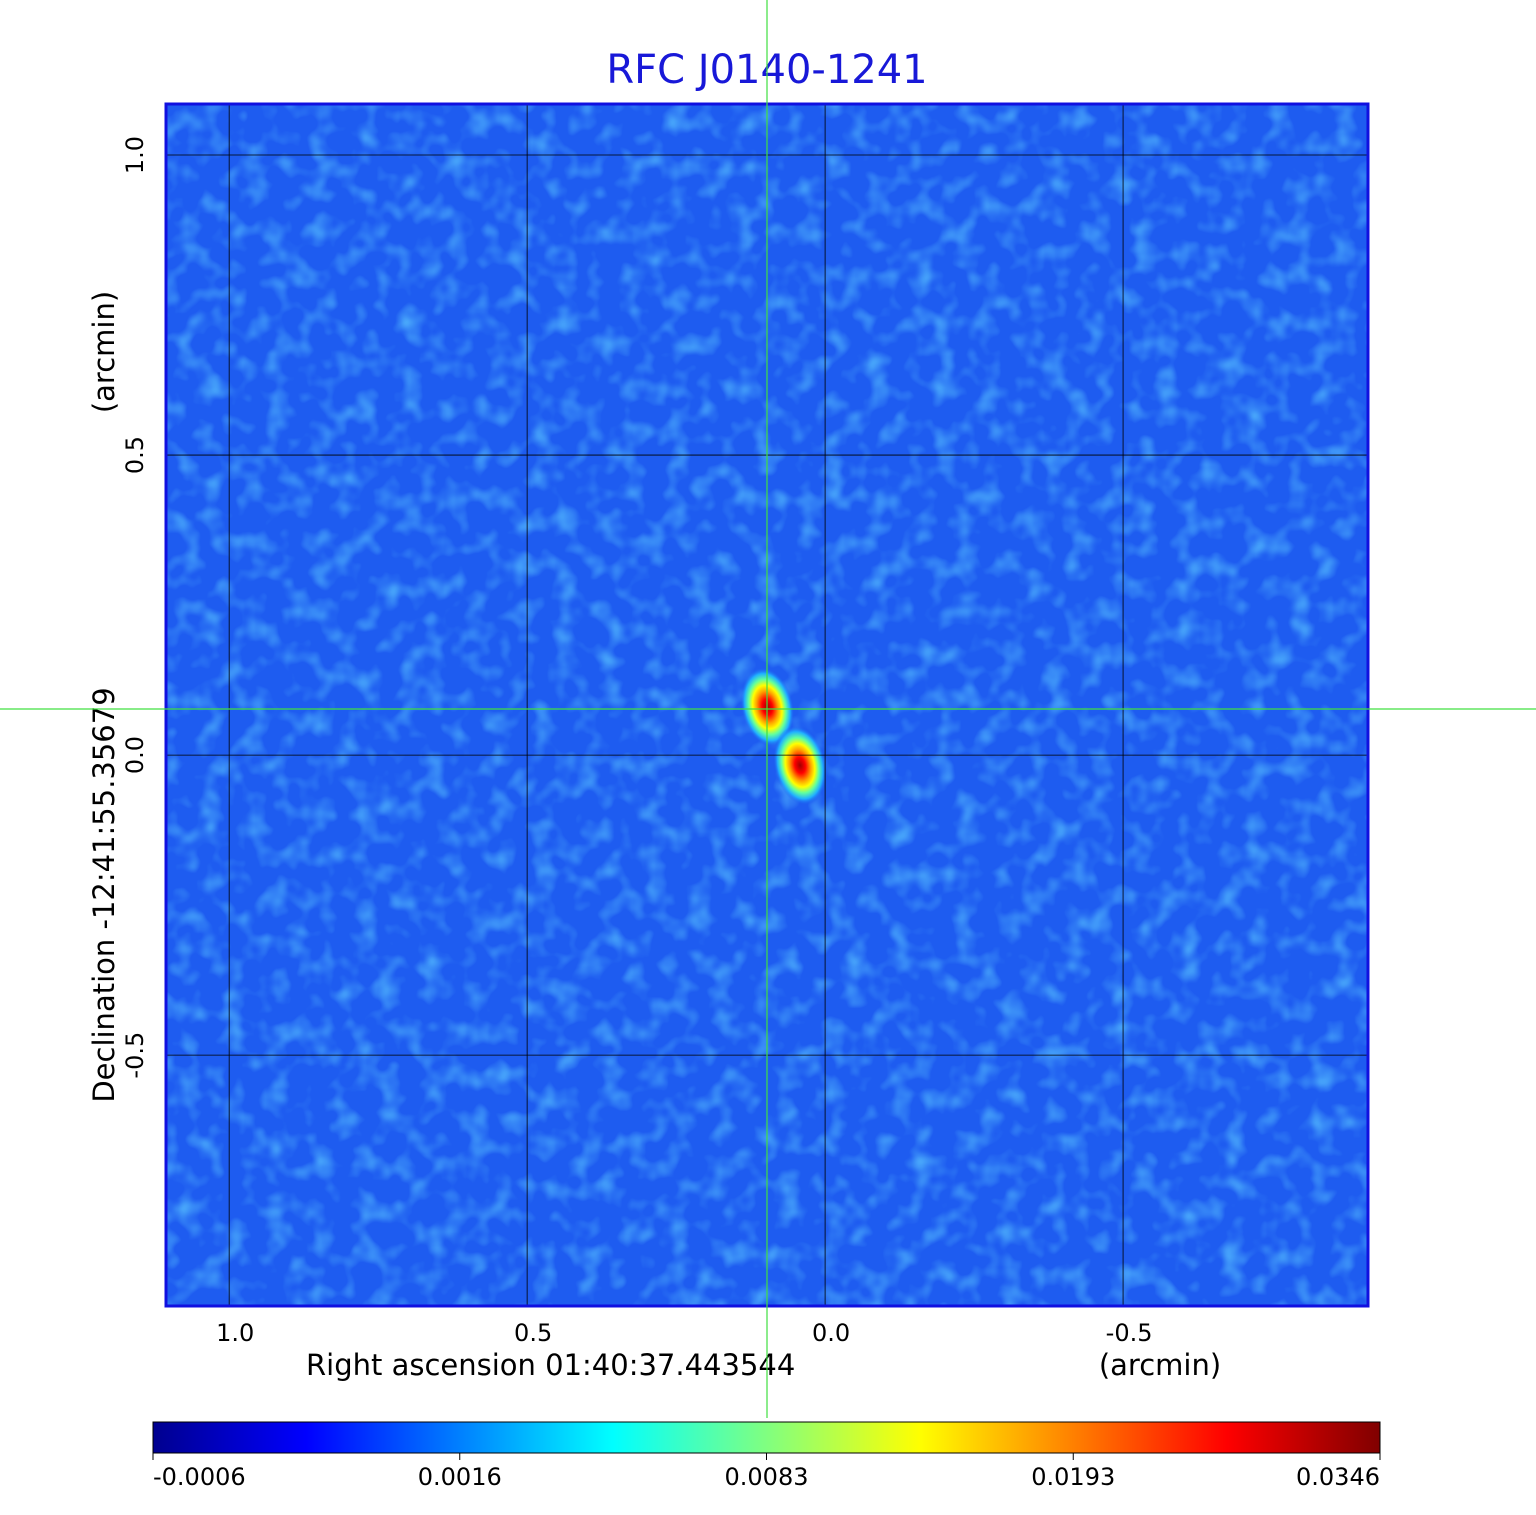  What do you see at coordinates (135, 155) in the screenshot?
I see `y-tick-label: 1.0` at bounding box center [135, 155].